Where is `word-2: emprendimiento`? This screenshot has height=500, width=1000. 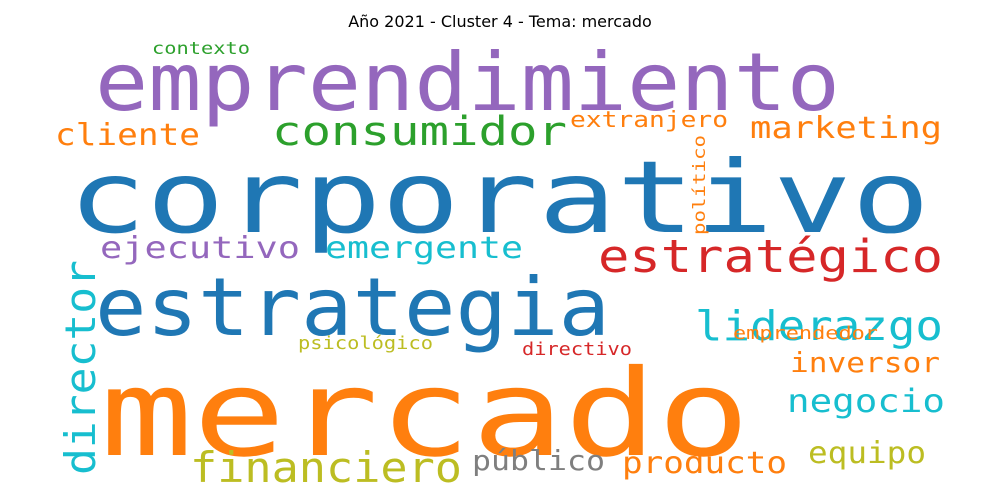 word-2: emprendimiento is located at coordinates (467, 82).